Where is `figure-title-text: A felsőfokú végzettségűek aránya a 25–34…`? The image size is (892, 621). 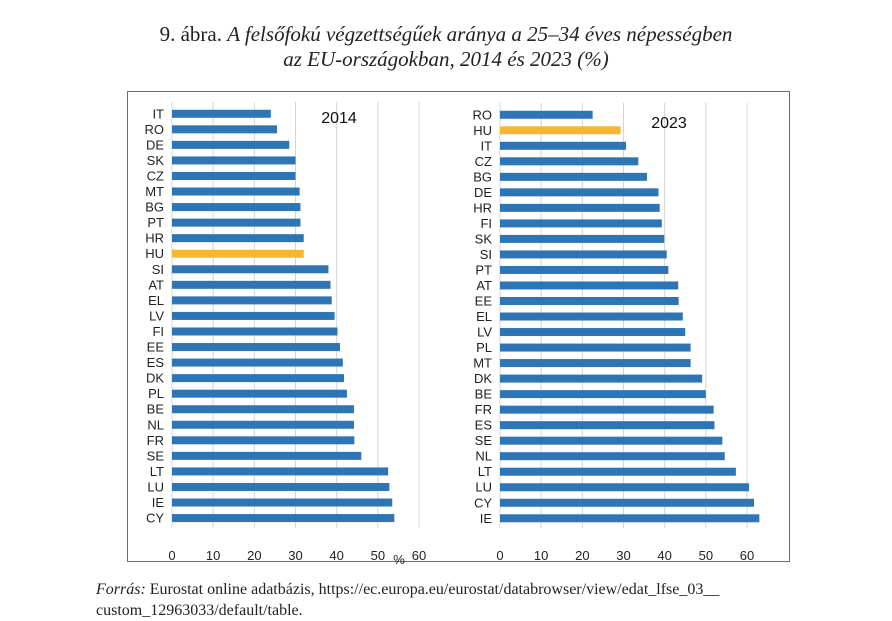 figure-title-text: A felsőfokú végzettségűek aránya a 25–34… is located at coordinates (480, 34).